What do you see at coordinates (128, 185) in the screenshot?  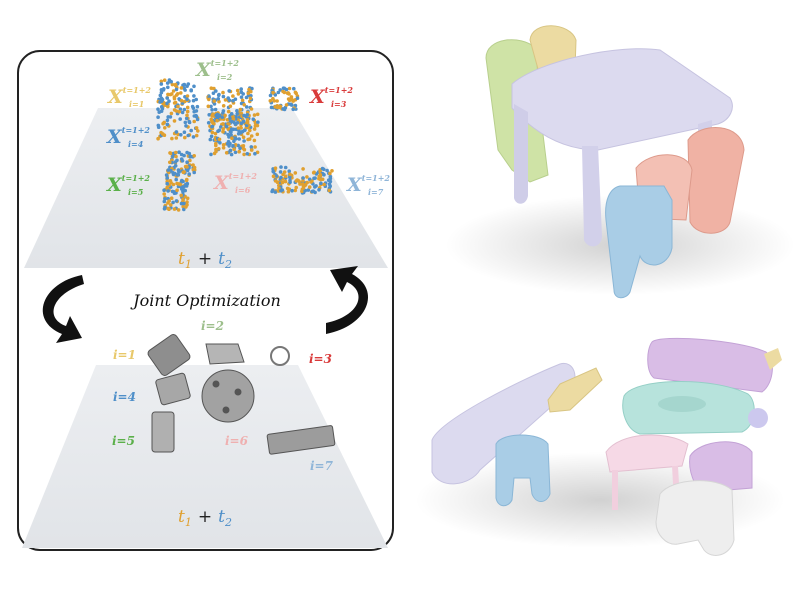 I see `label-x-i5: Xt=1+2 i=5` at bounding box center [128, 185].